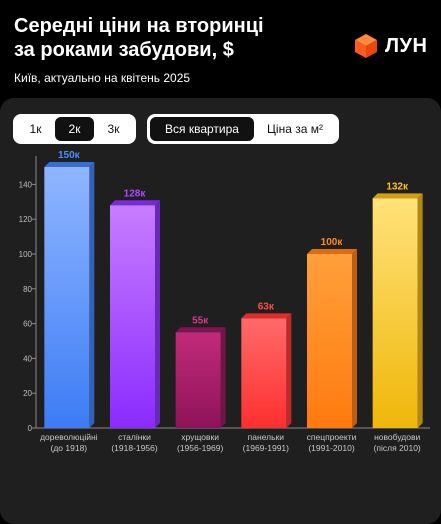  What do you see at coordinates (397, 437) in the screenshot?
I see `x-tick-label: новобудови` at bounding box center [397, 437].